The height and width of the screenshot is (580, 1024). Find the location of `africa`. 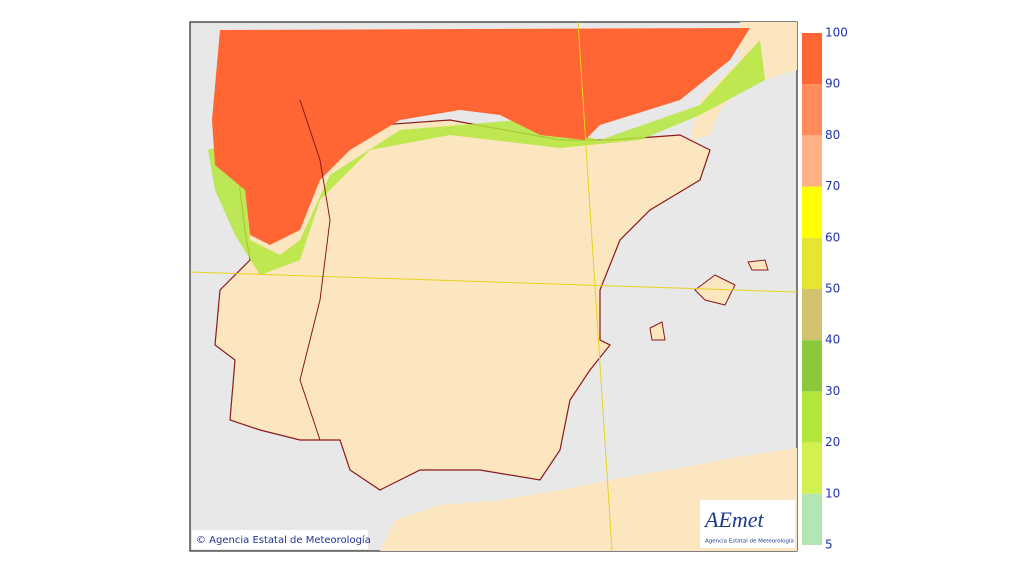

africa is located at coordinates (588, 499).